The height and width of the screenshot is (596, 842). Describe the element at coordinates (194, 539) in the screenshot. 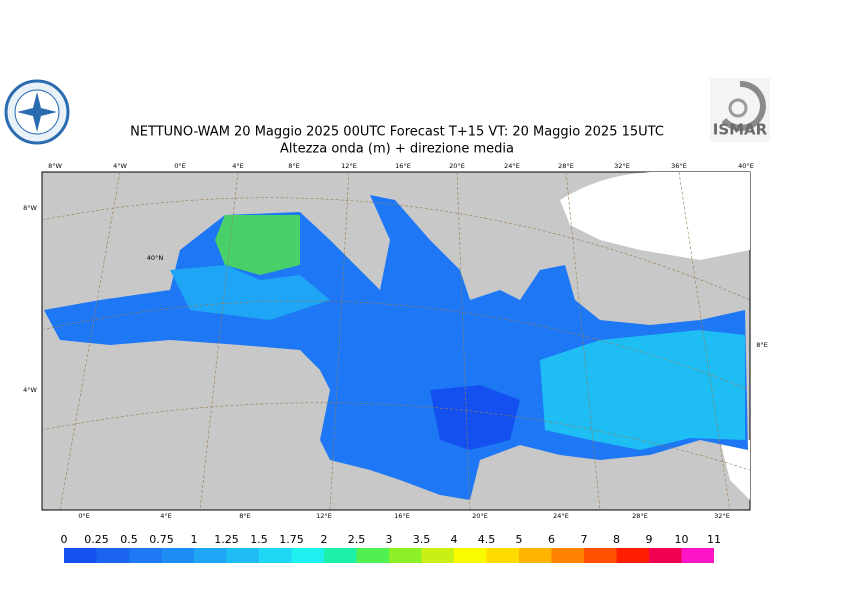

I see `legend-label: 1` at that location.